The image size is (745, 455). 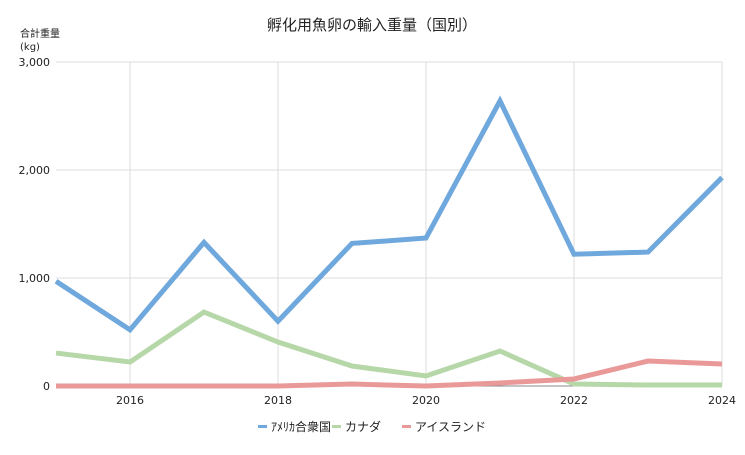 What do you see at coordinates (389, 373) in the screenshot?
I see `series-line` at bounding box center [389, 373].